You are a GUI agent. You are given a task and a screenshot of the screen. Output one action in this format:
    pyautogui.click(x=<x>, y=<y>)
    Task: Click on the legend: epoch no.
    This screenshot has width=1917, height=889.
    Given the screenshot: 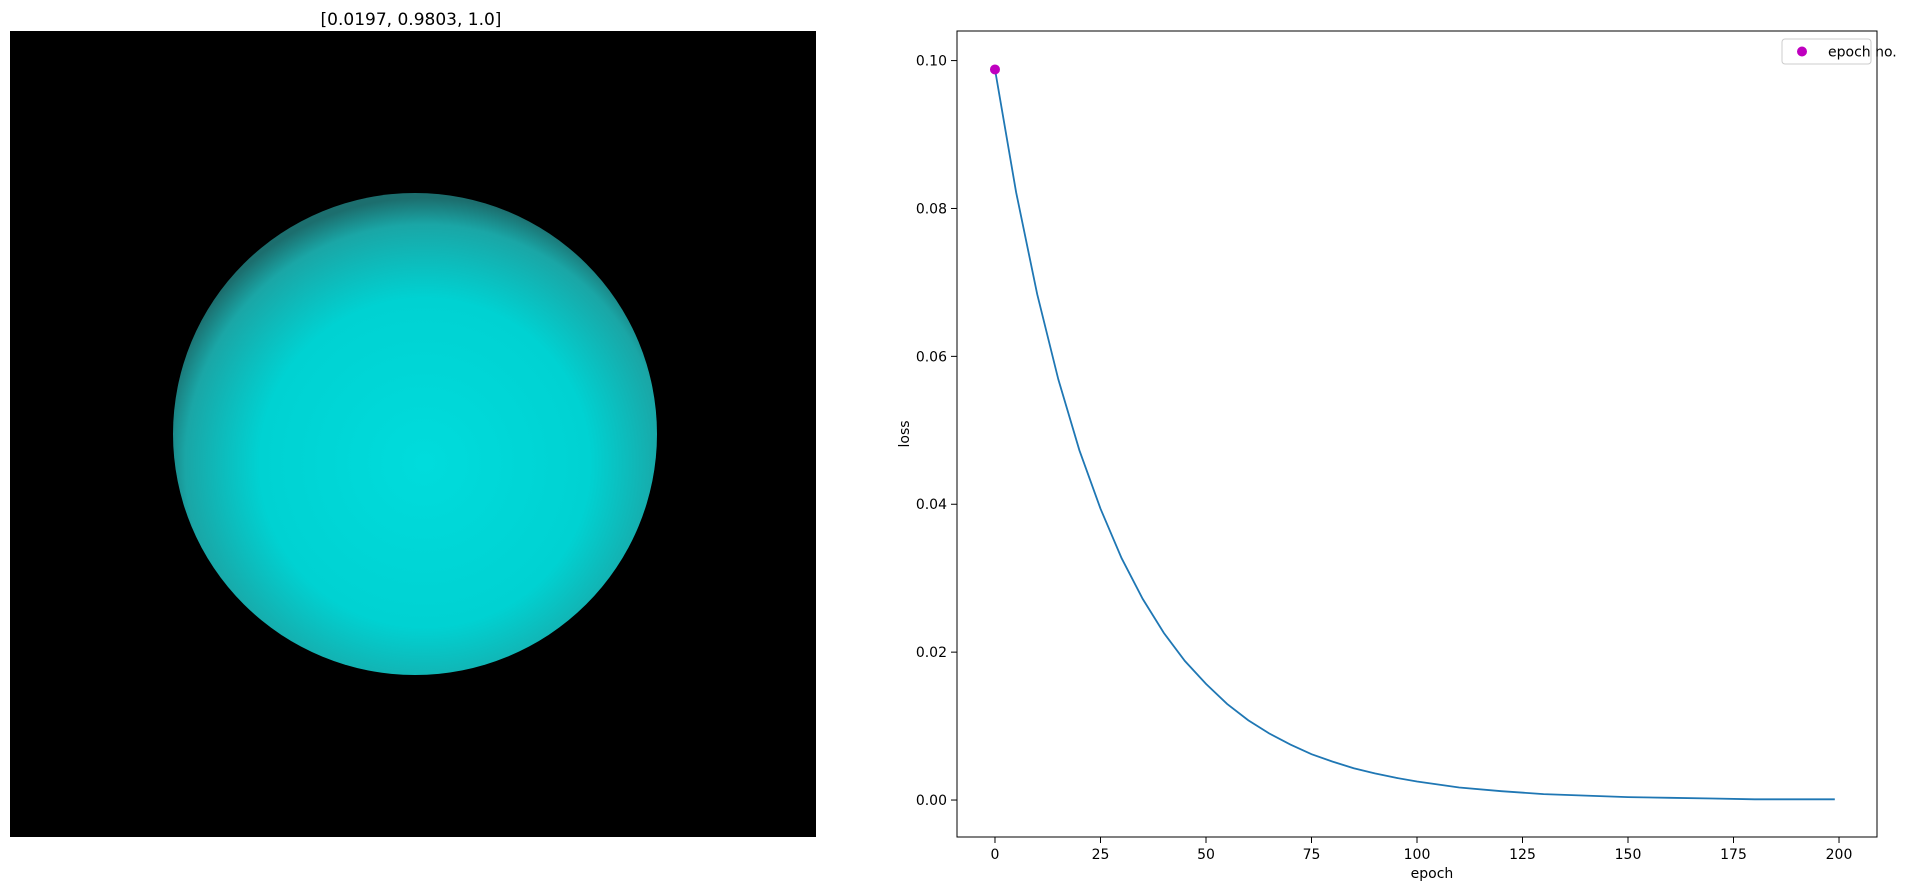 What is the action you would take?
    pyautogui.click(x=1839, y=51)
    